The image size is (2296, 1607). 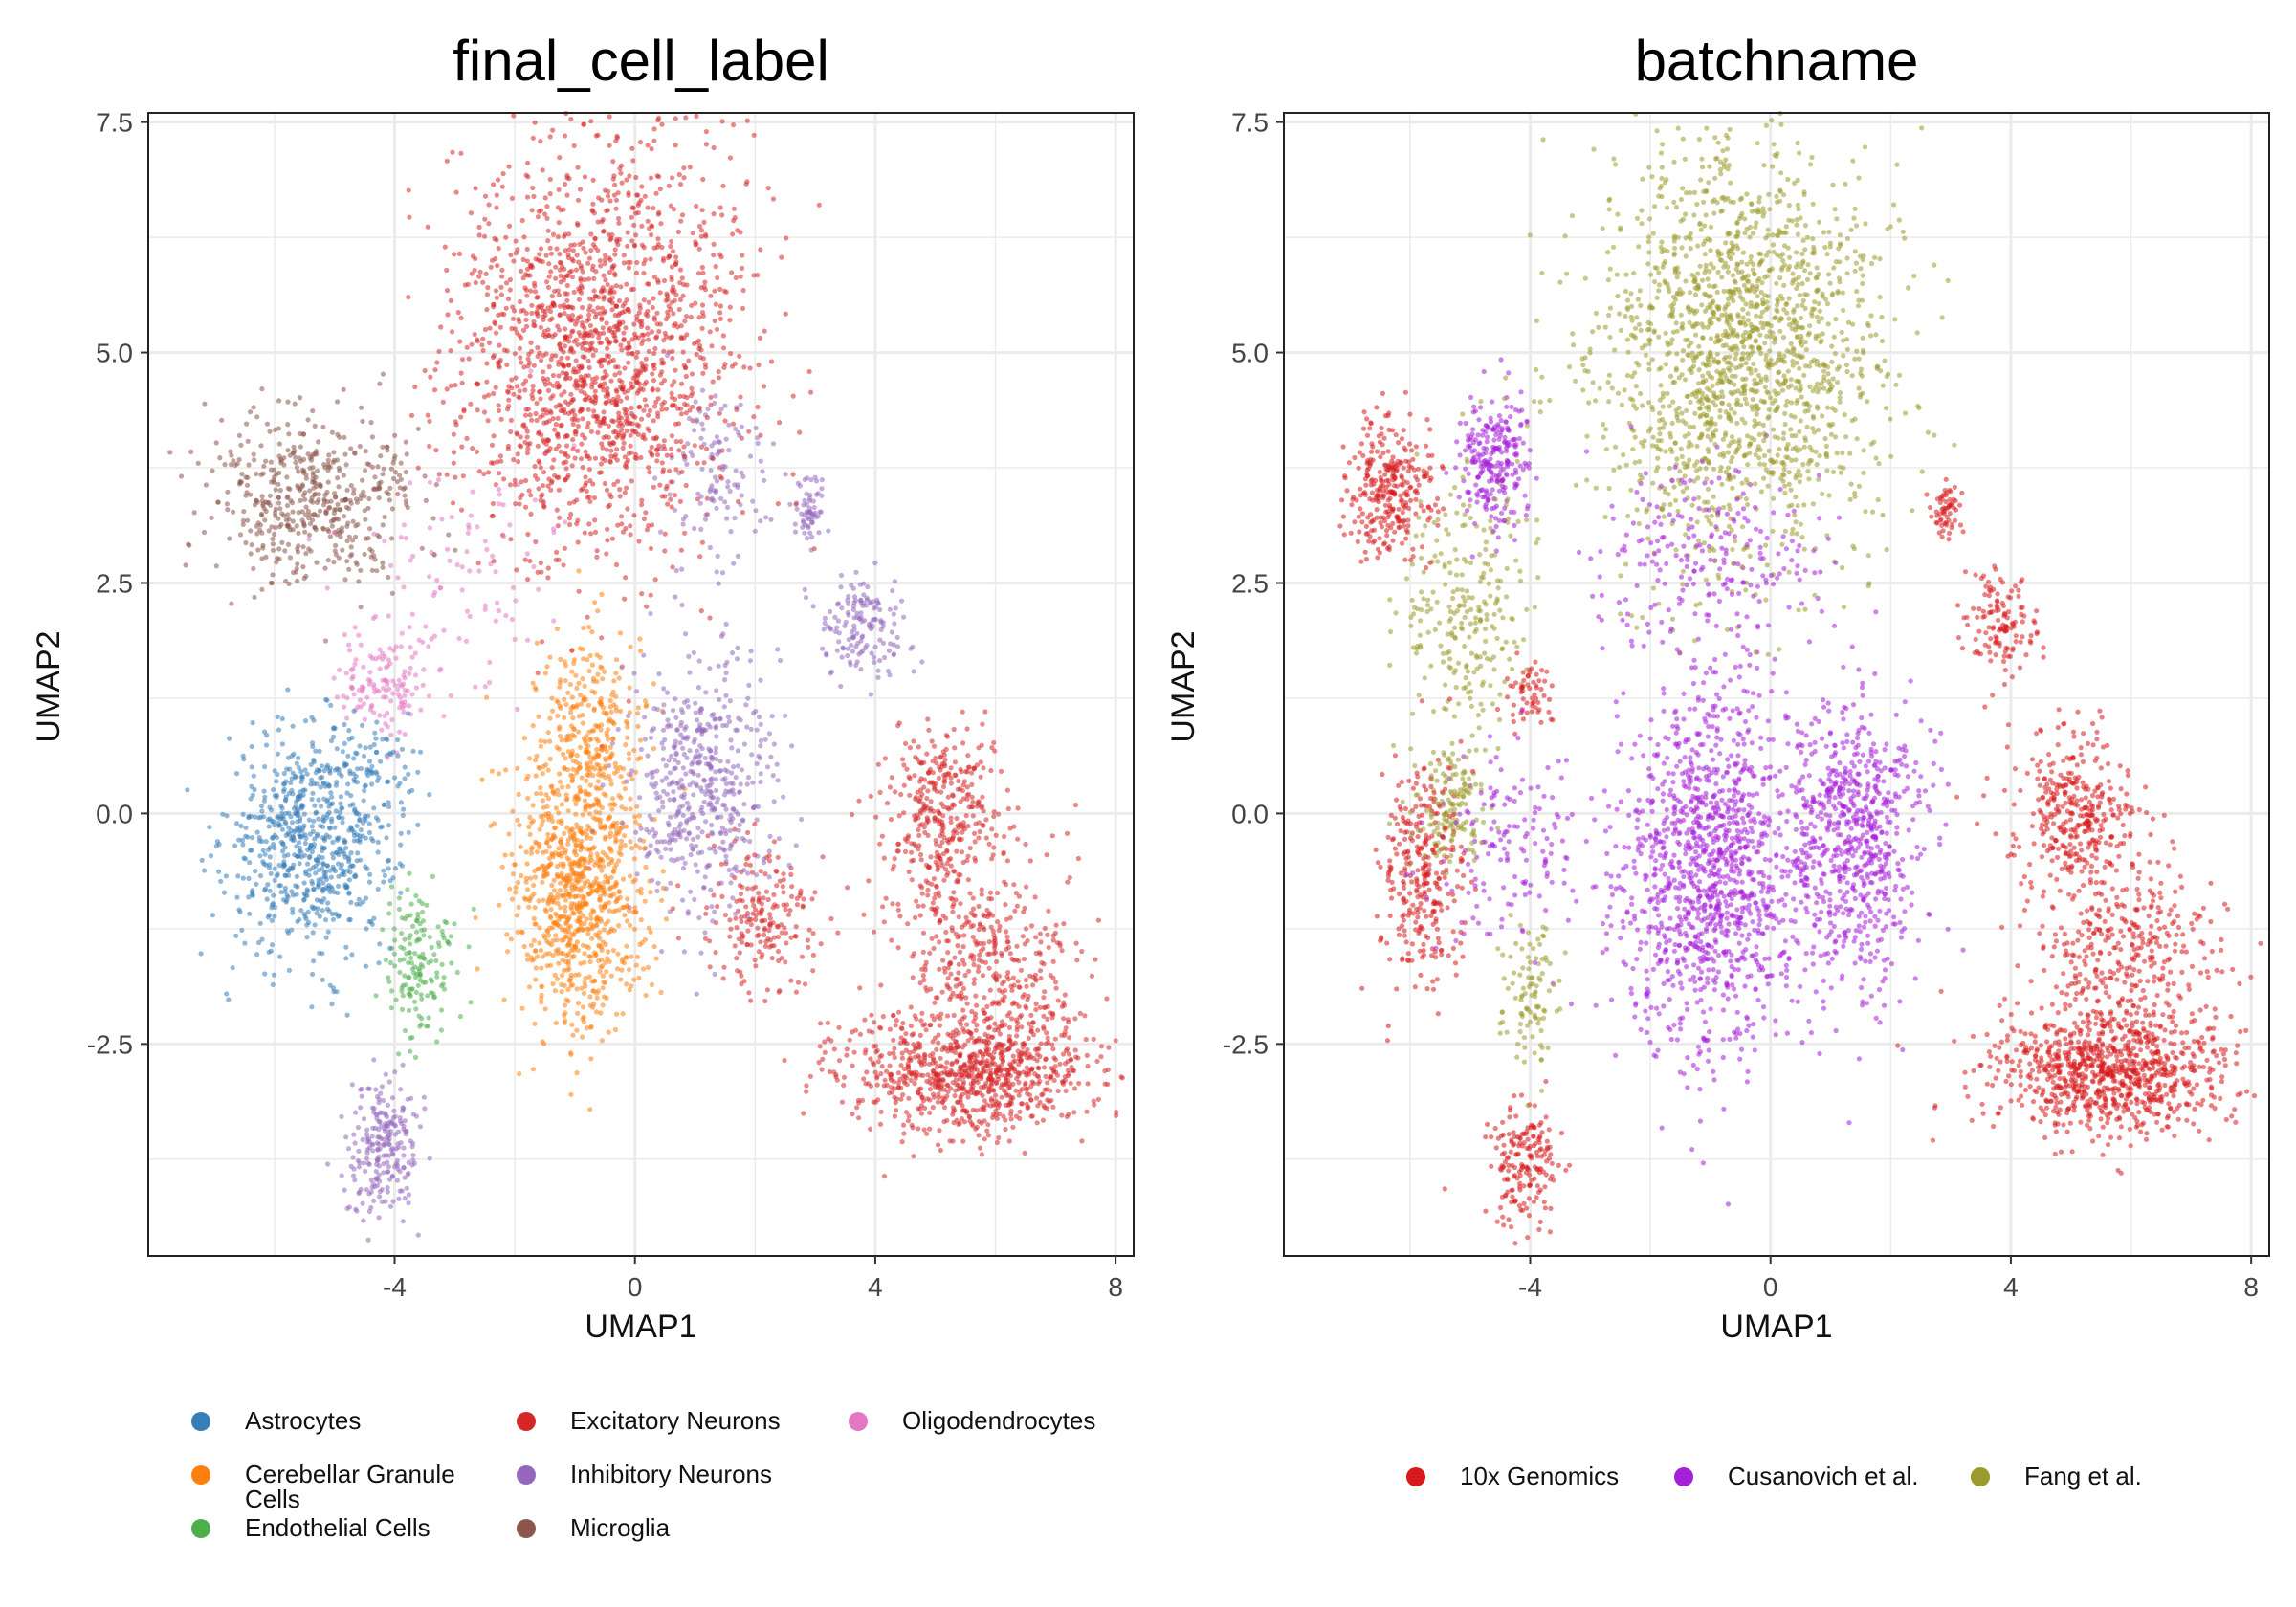 What do you see at coordinates (641, 1327) in the screenshot?
I see `x-axis-label: UMAP1` at bounding box center [641, 1327].